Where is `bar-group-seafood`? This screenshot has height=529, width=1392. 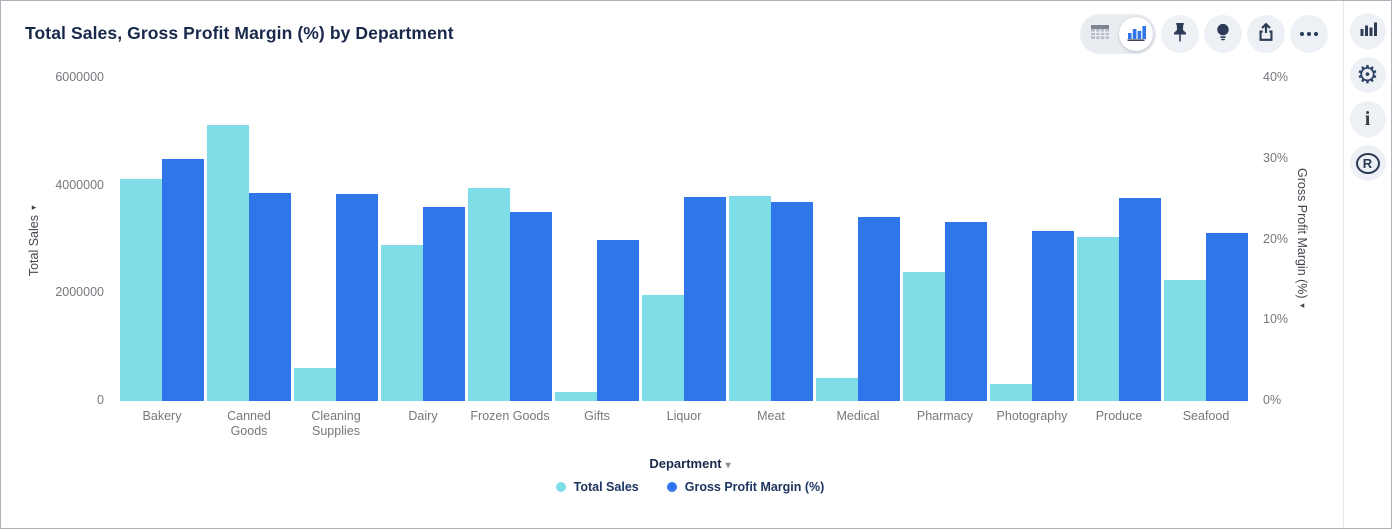
bar-group-seafood is located at coordinates (1206, 317).